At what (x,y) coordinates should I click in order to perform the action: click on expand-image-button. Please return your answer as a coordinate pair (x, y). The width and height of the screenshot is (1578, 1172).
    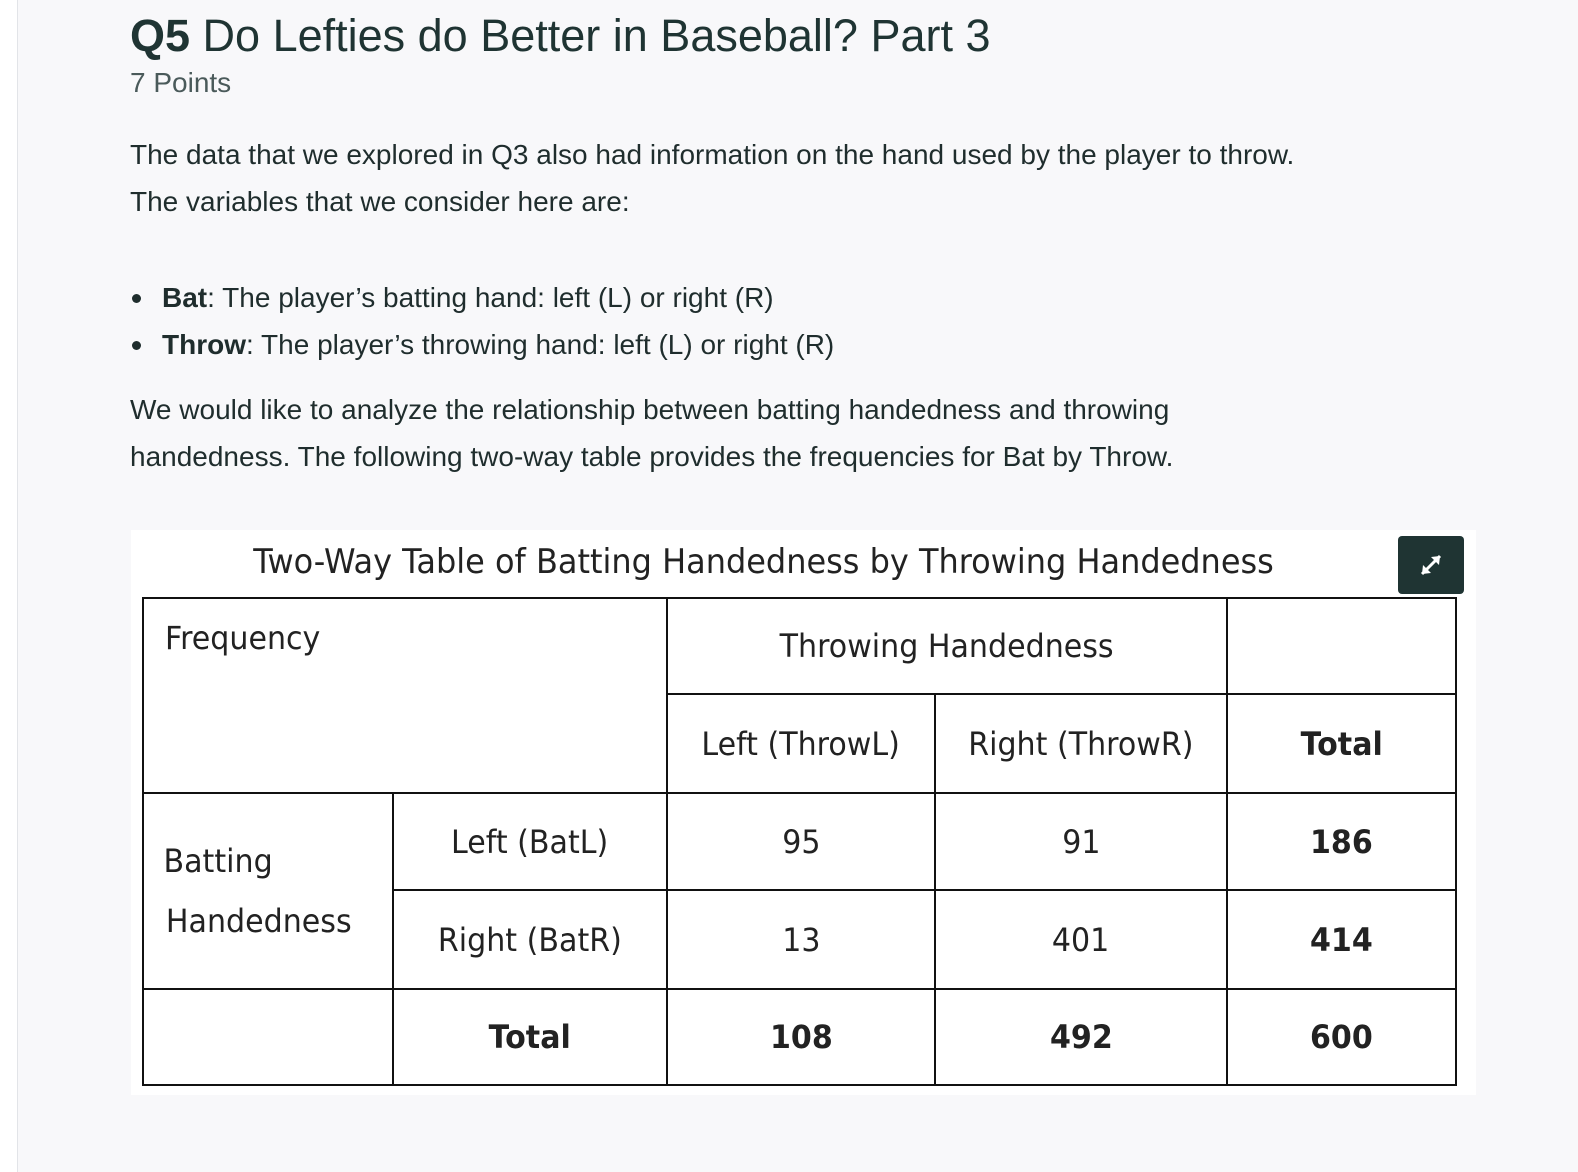
    Looking at the image, I should click on (1431, 565).